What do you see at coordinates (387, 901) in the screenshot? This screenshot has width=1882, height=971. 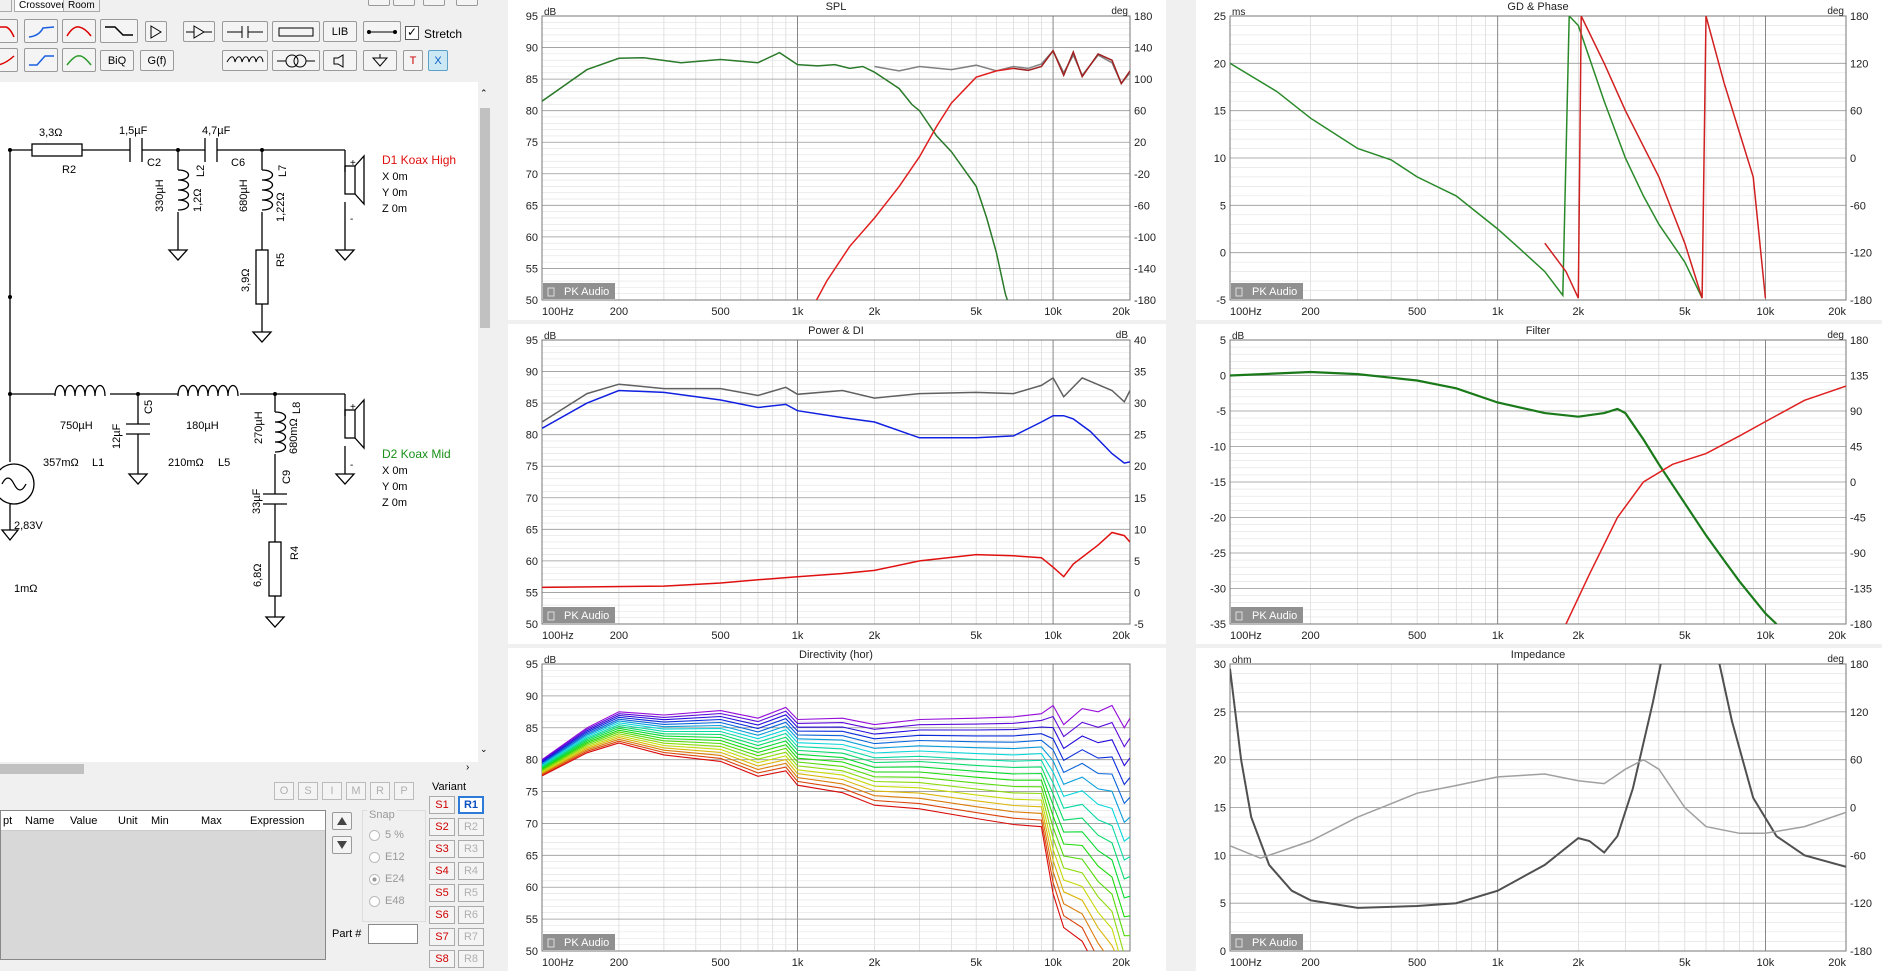 I see `snap-e48-radio: E48` at bounding box center [387, 901].